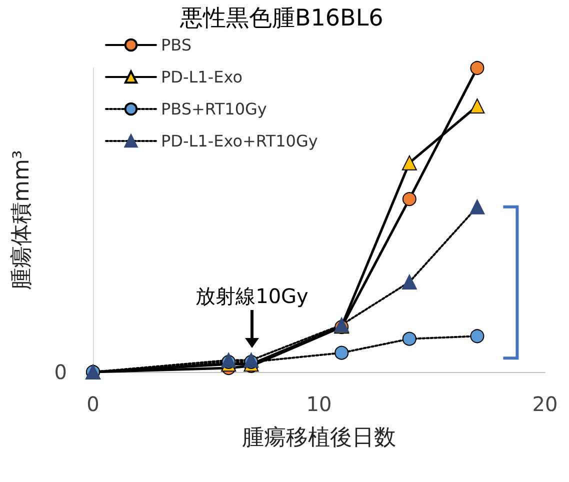 The height and width of the screenshot is (482, 569). What do you see at coordinates (319, 438) in the screenshot?
I see `x-axis-title: 腫瘍移植後日数` at bounding box center [319, 438].